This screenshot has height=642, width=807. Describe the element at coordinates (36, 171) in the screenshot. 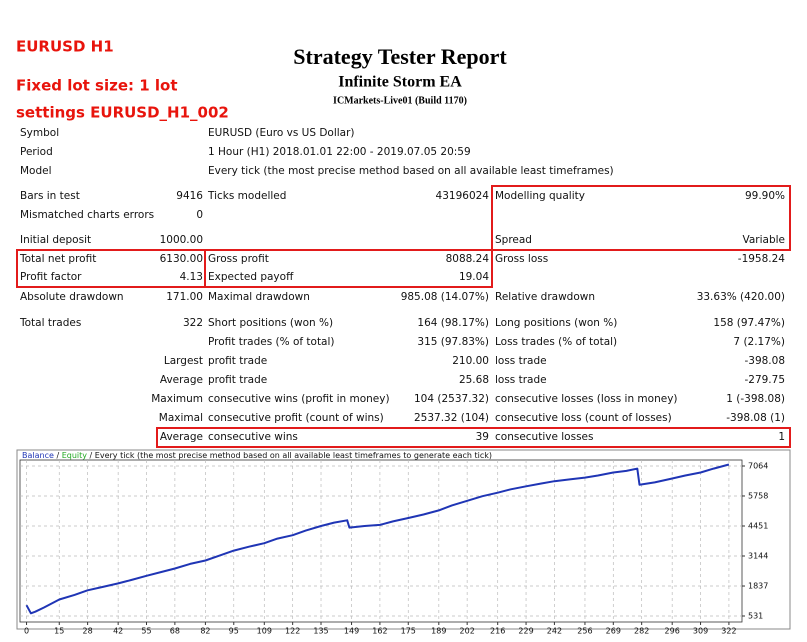

I see `report-label: Model` at that location.